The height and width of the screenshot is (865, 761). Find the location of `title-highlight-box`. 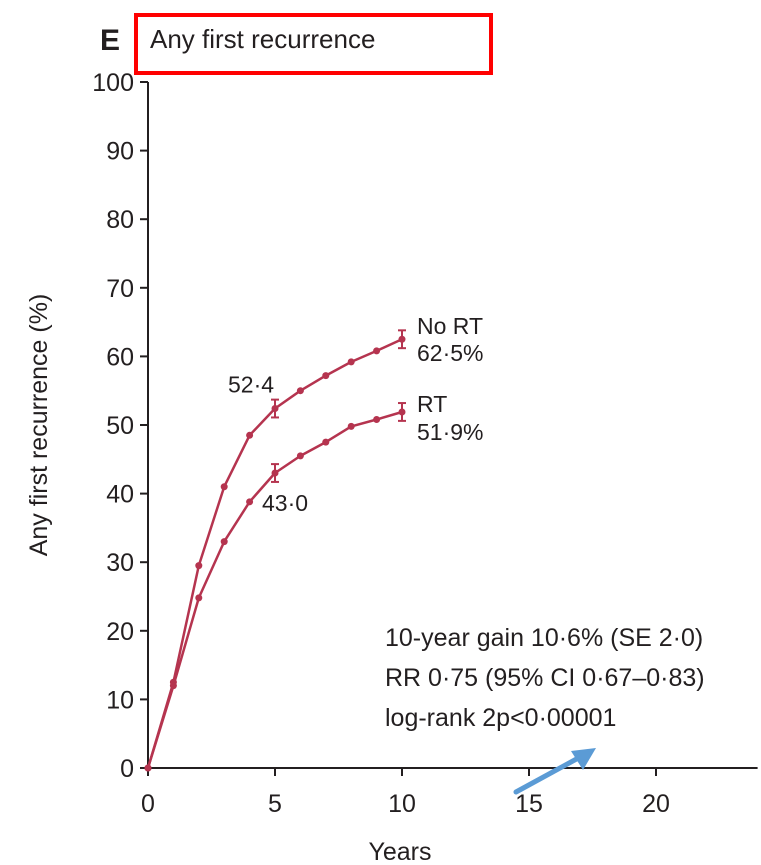

title-highlight-box is located at coordinates (313, 44).